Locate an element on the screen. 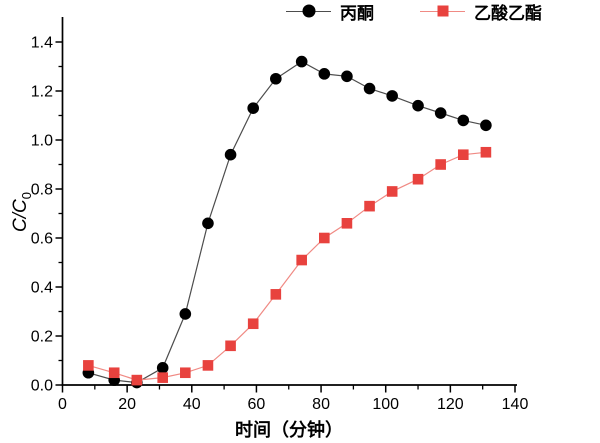 The height and width of the screenshot is (443, 600). y-tick-label: 0.8 is located at coordinates (42, 190).